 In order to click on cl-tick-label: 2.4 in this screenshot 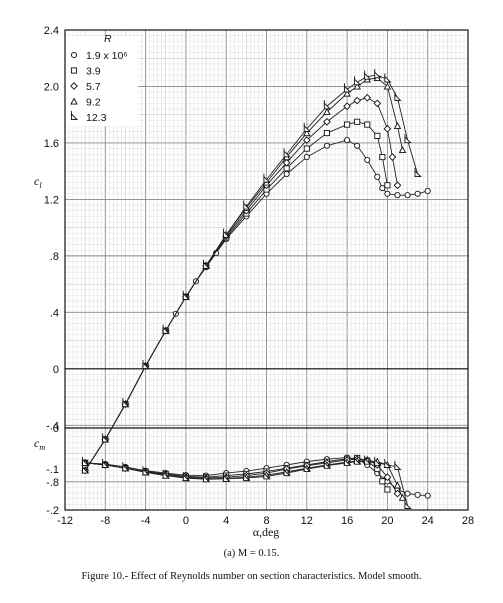, I will do `click(51, 31)`.